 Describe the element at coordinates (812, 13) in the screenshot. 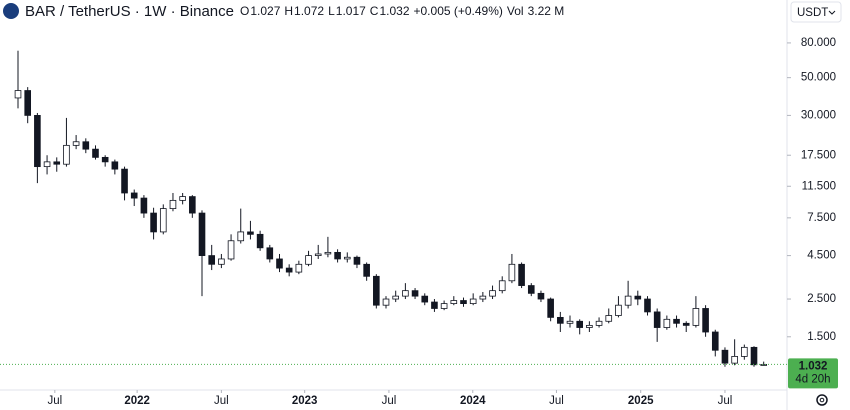

I see `currency-label: USDT` at that location.